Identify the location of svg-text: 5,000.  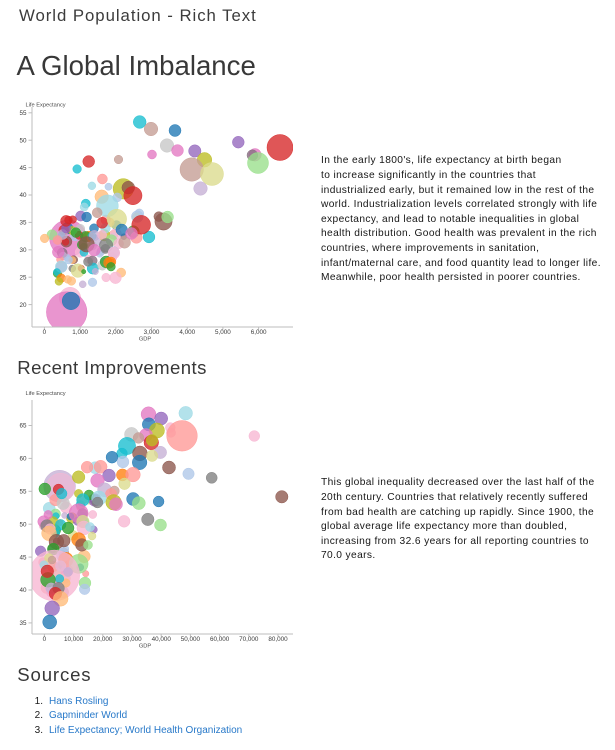
(223, 332).